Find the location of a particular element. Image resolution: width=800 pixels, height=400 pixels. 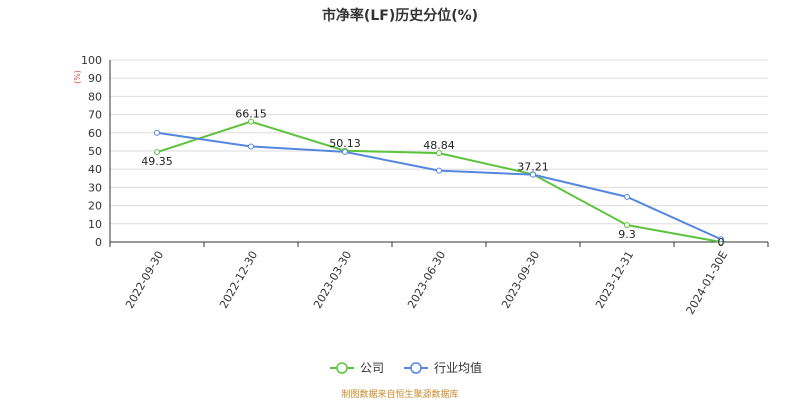

x-tick-label: 2023-09-30 is located at coordinates (520, 280).